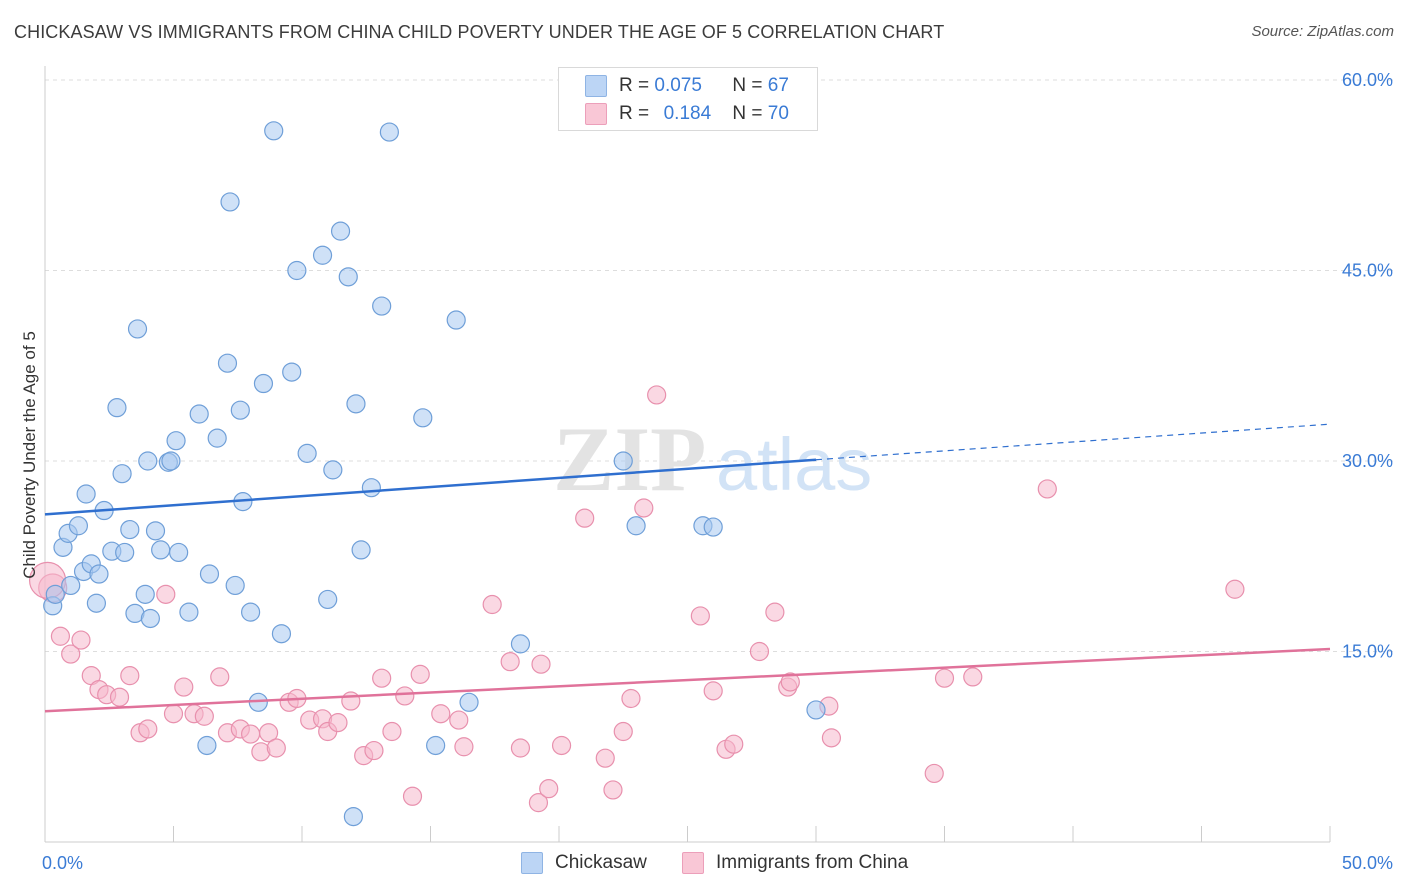  What do you see at coordinates (1367, 271) in the screenshot?
I see `y-tick-label: 45.0%` at bounding box center [1367, 271].